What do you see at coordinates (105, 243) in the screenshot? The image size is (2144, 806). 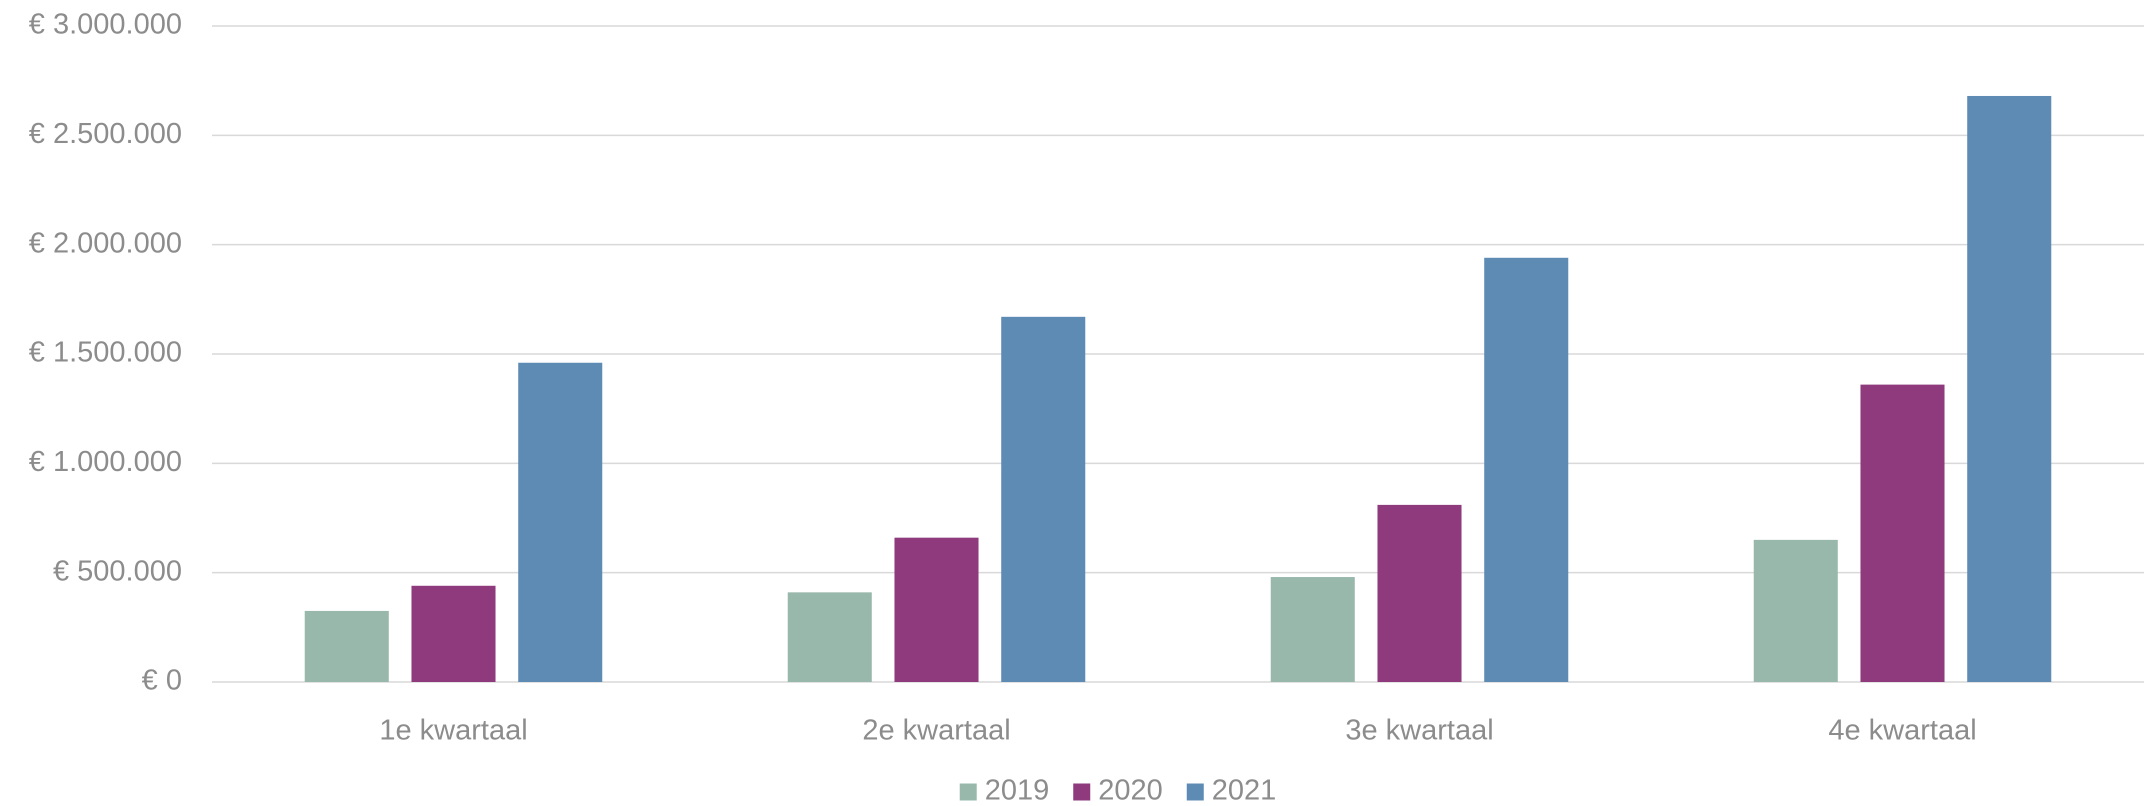 I see `y-tick-label: € 2.000.000` at bounding box center [105, 243].